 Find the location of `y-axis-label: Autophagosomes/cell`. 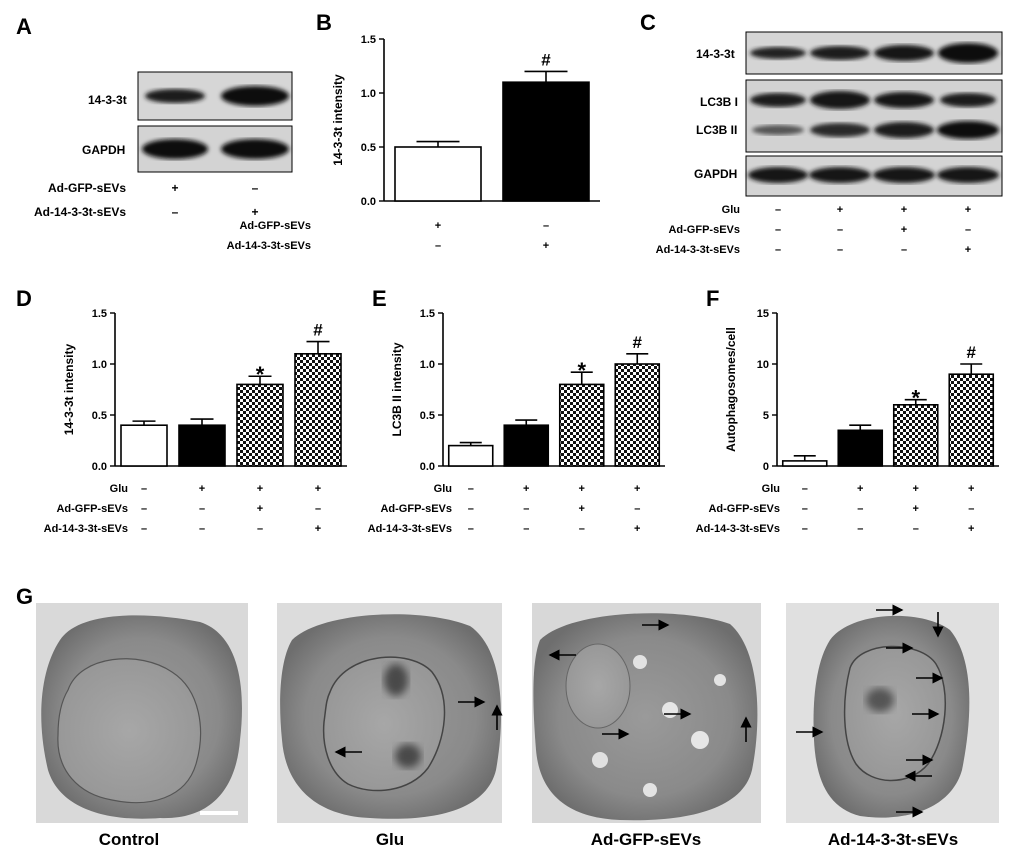

y-axis-label: Autophagosomes/cell is located at coordinates (731, 389).